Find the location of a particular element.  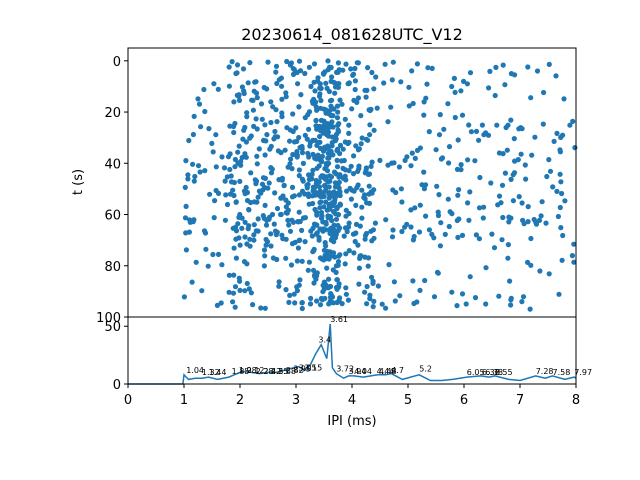

peak-label: 3.05 is located at coordinates (308, 367).